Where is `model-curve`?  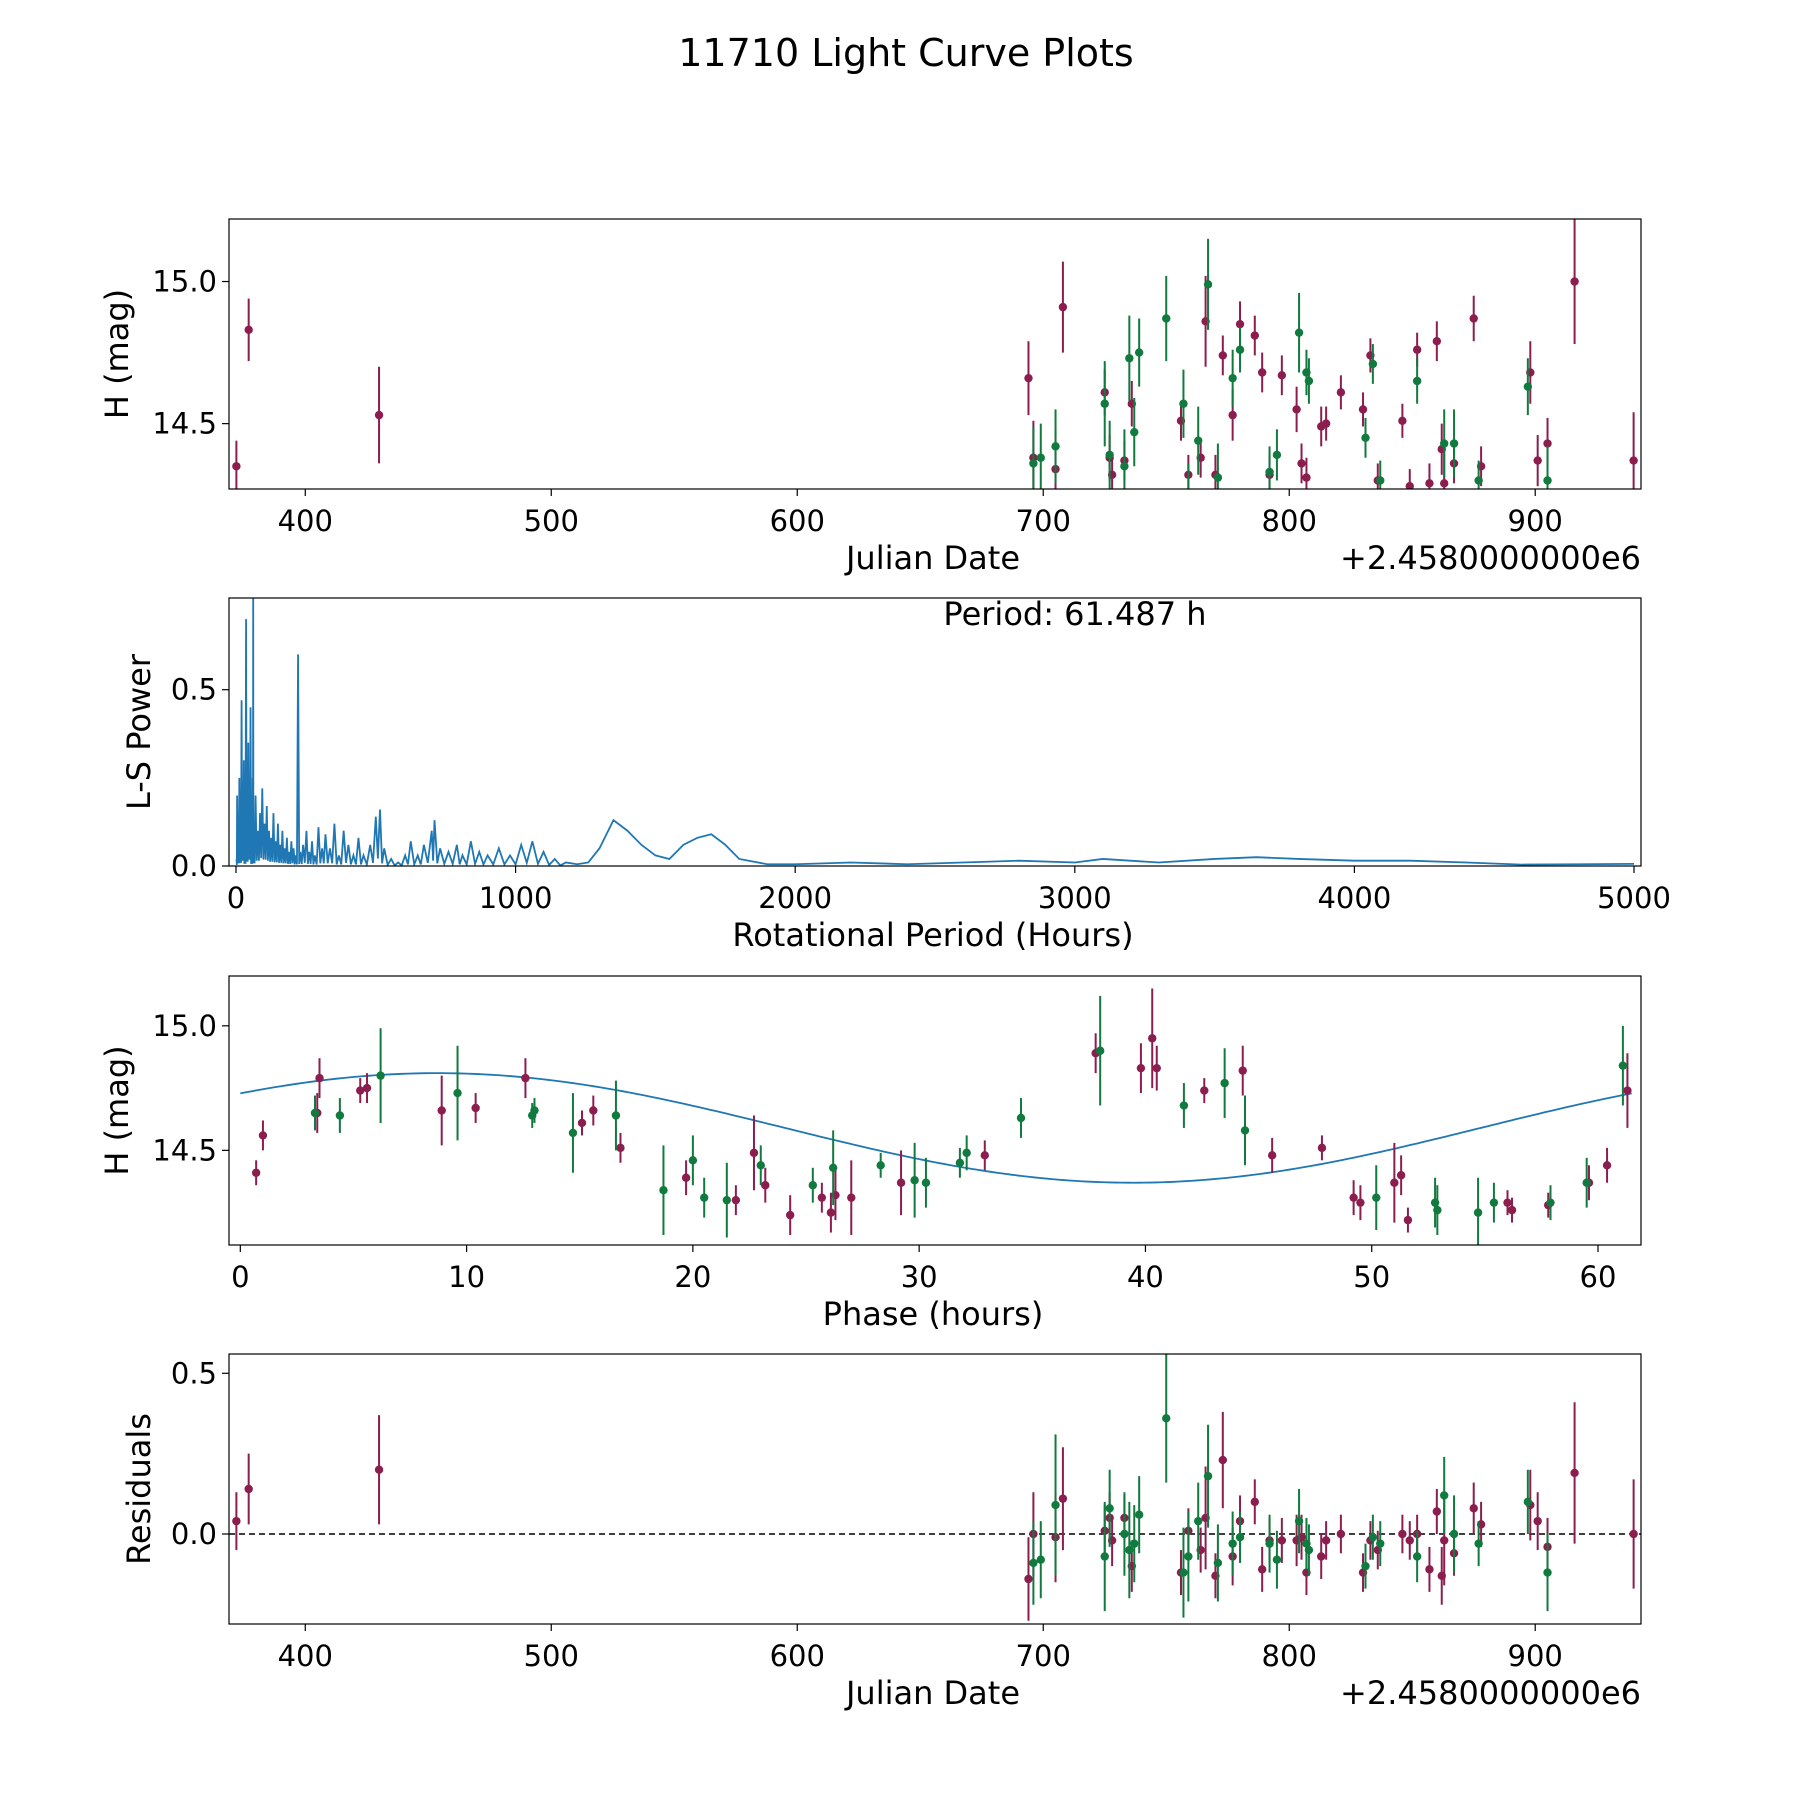
model-curve is located at coordinates (936, 1128).